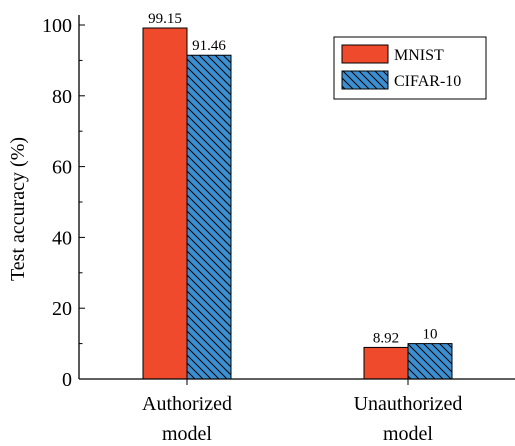 This screenshot has height=446, width=515. Describe the element at coordinates (57, 26) in the screenshot. I see `y-tick-label: 100` at that location.